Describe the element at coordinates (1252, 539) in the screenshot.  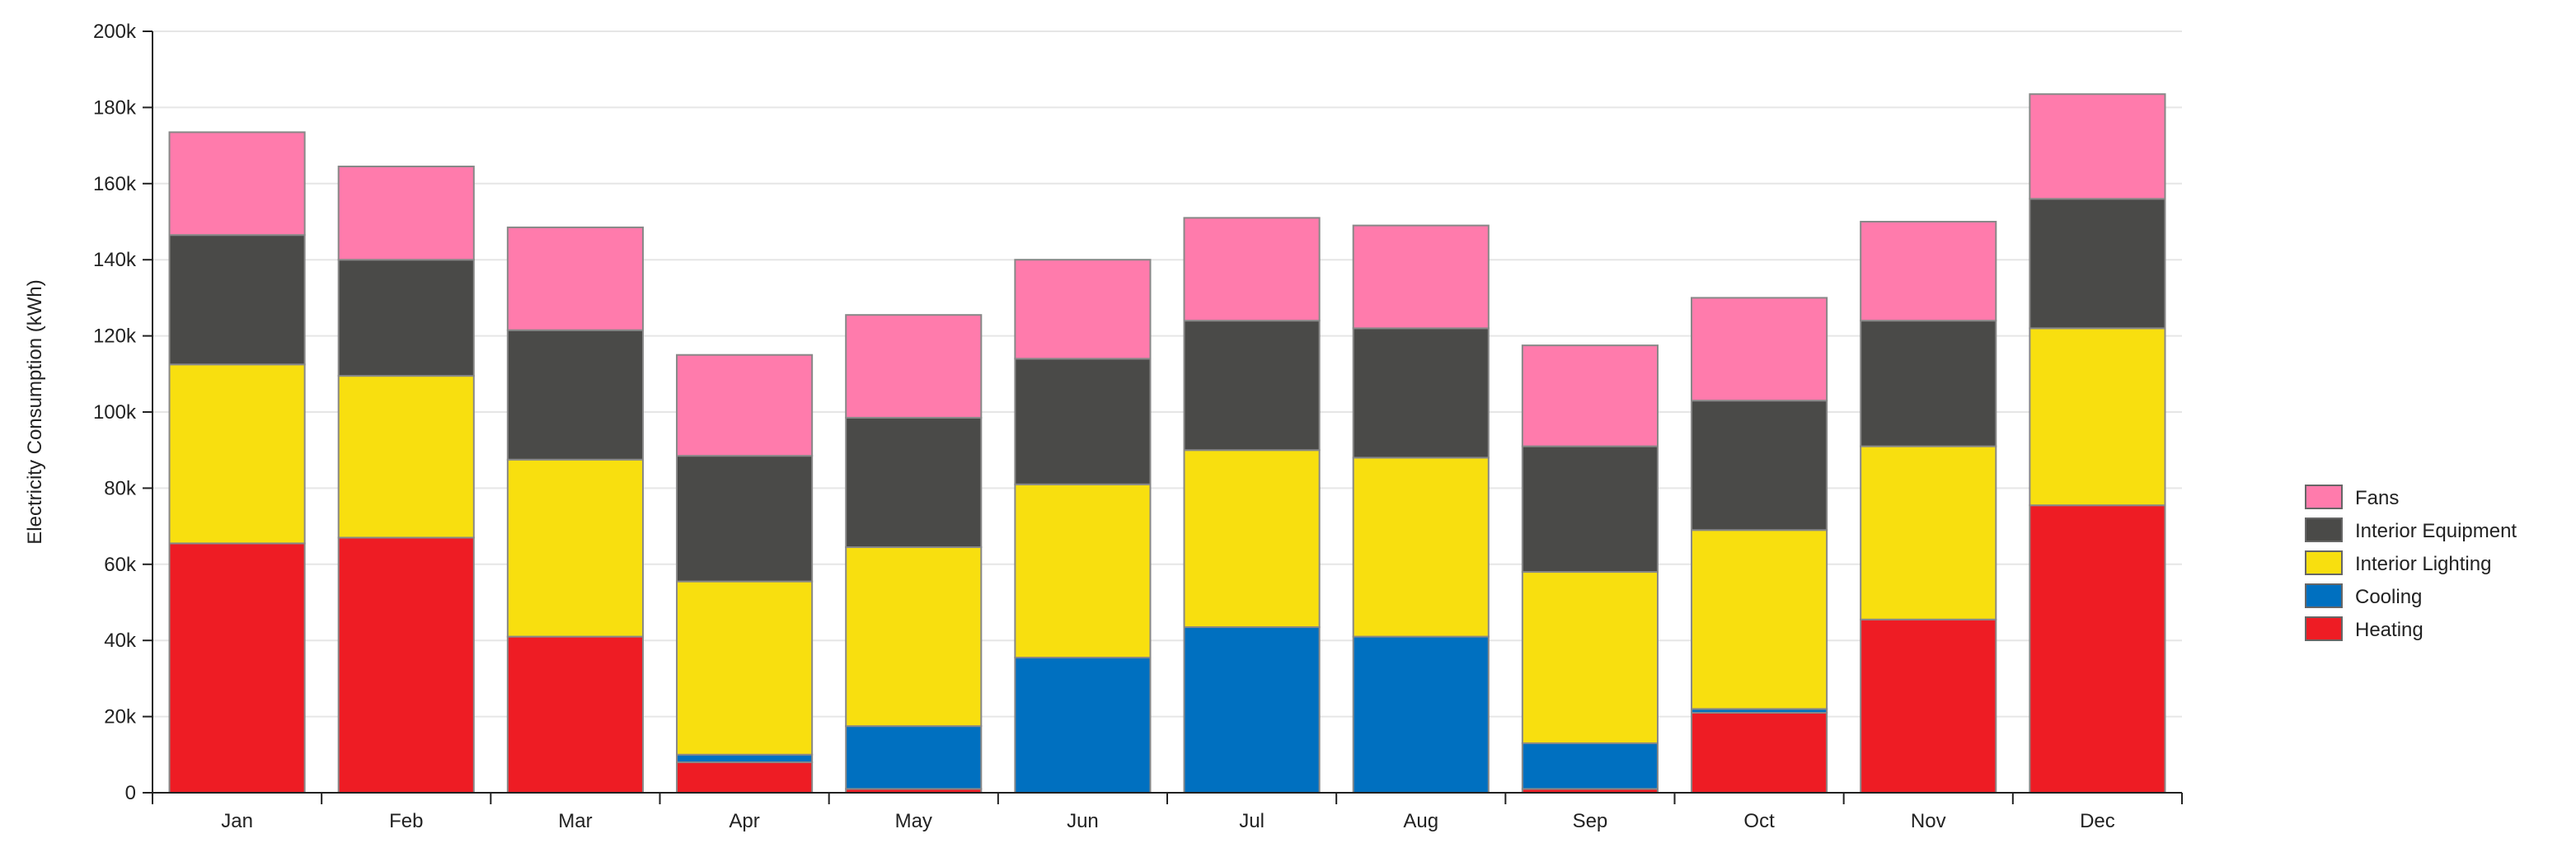
I see `bar-interior-lighting-jul` at that location.